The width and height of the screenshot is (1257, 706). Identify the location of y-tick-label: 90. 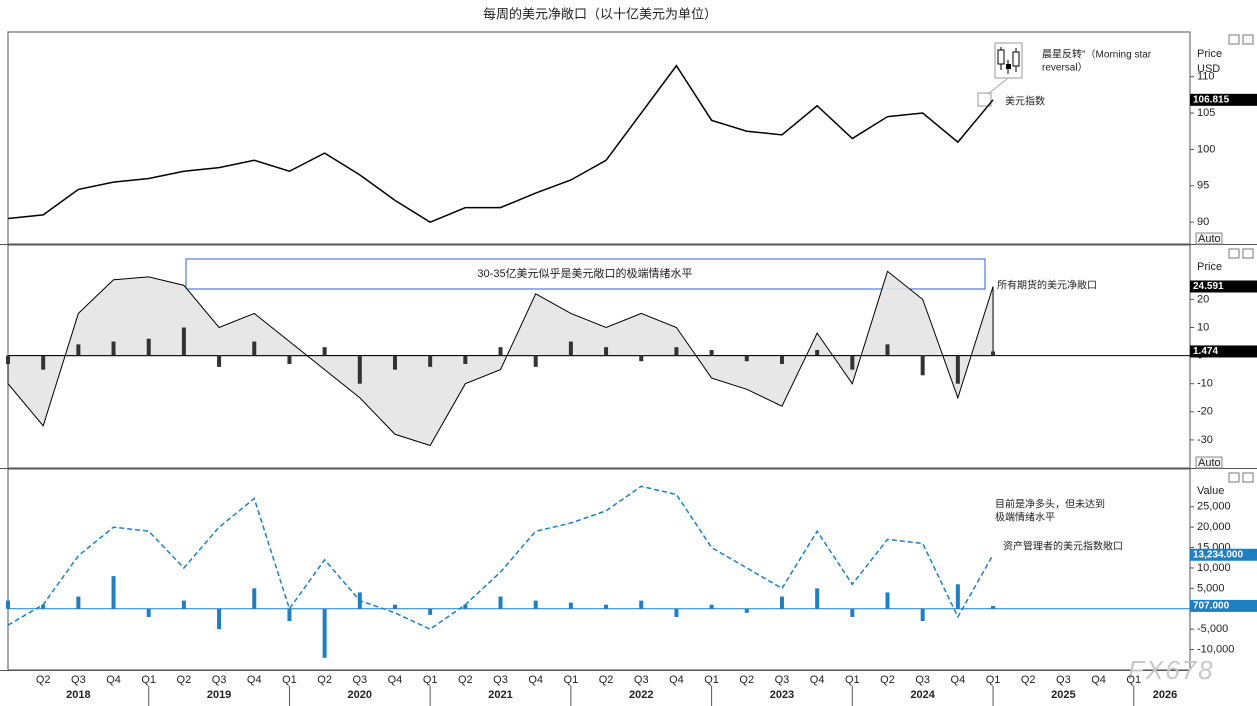
(1203, 222).